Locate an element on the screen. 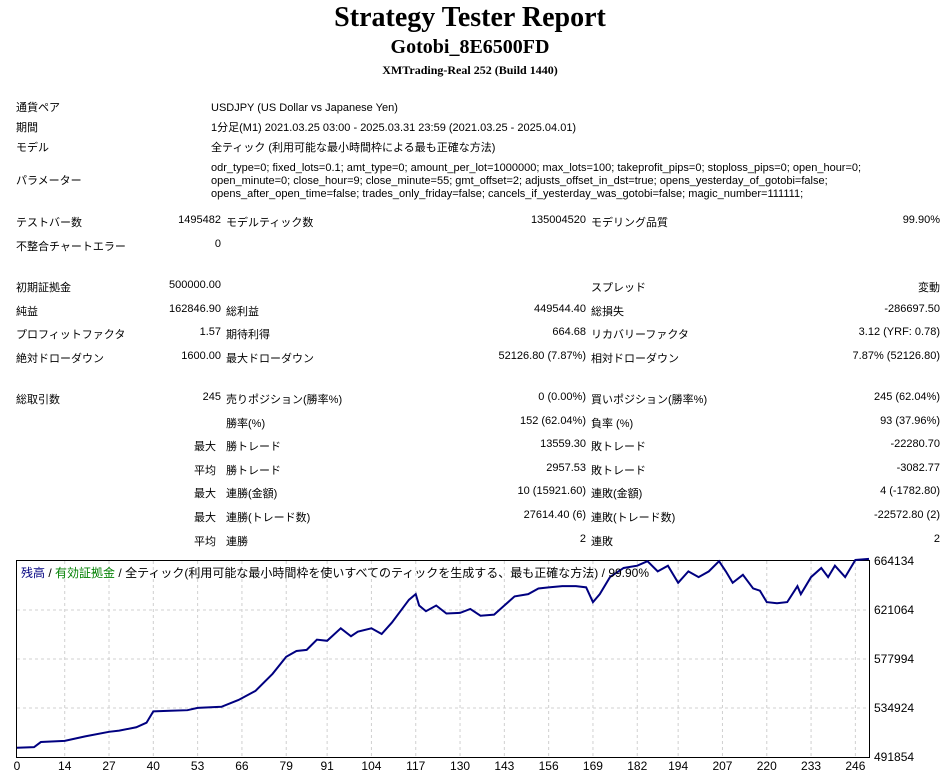  x-axis-tick: 194 is located at coordinates (678, 766).